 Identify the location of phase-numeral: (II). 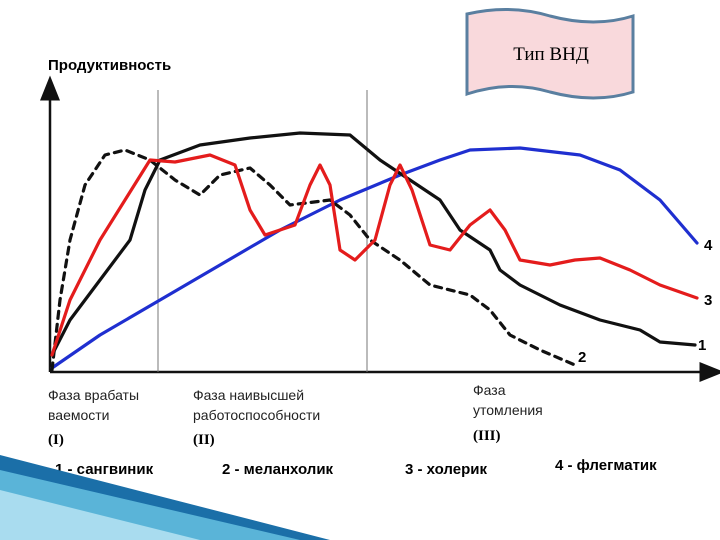
(204, 440).